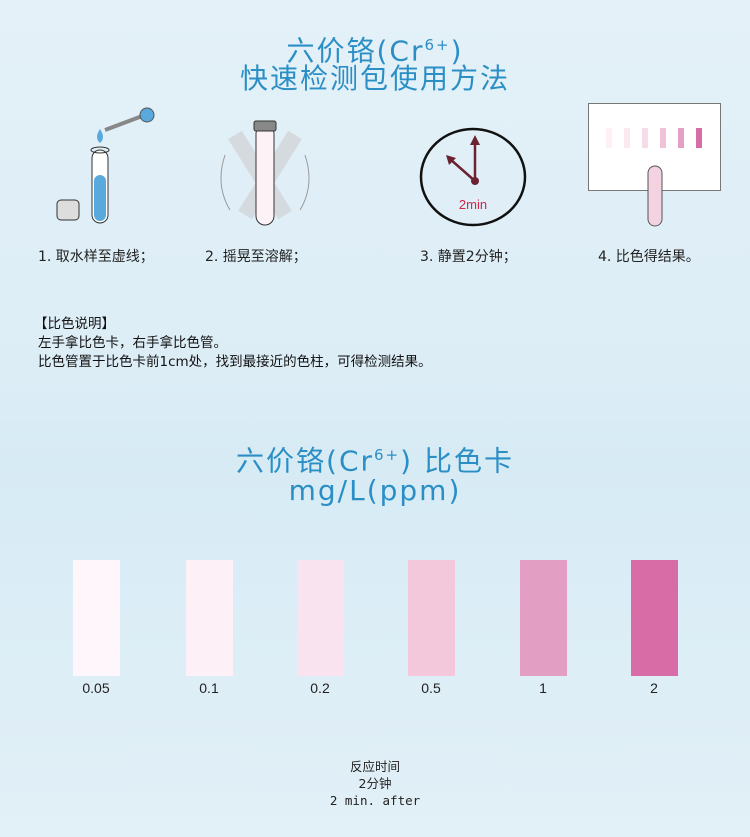 This screenshot has height=837, width=750. Describe the element at coordinates (96, 257) in the screenshot. I see `step-1-label: 1. 取水样至虚线；` at that location.